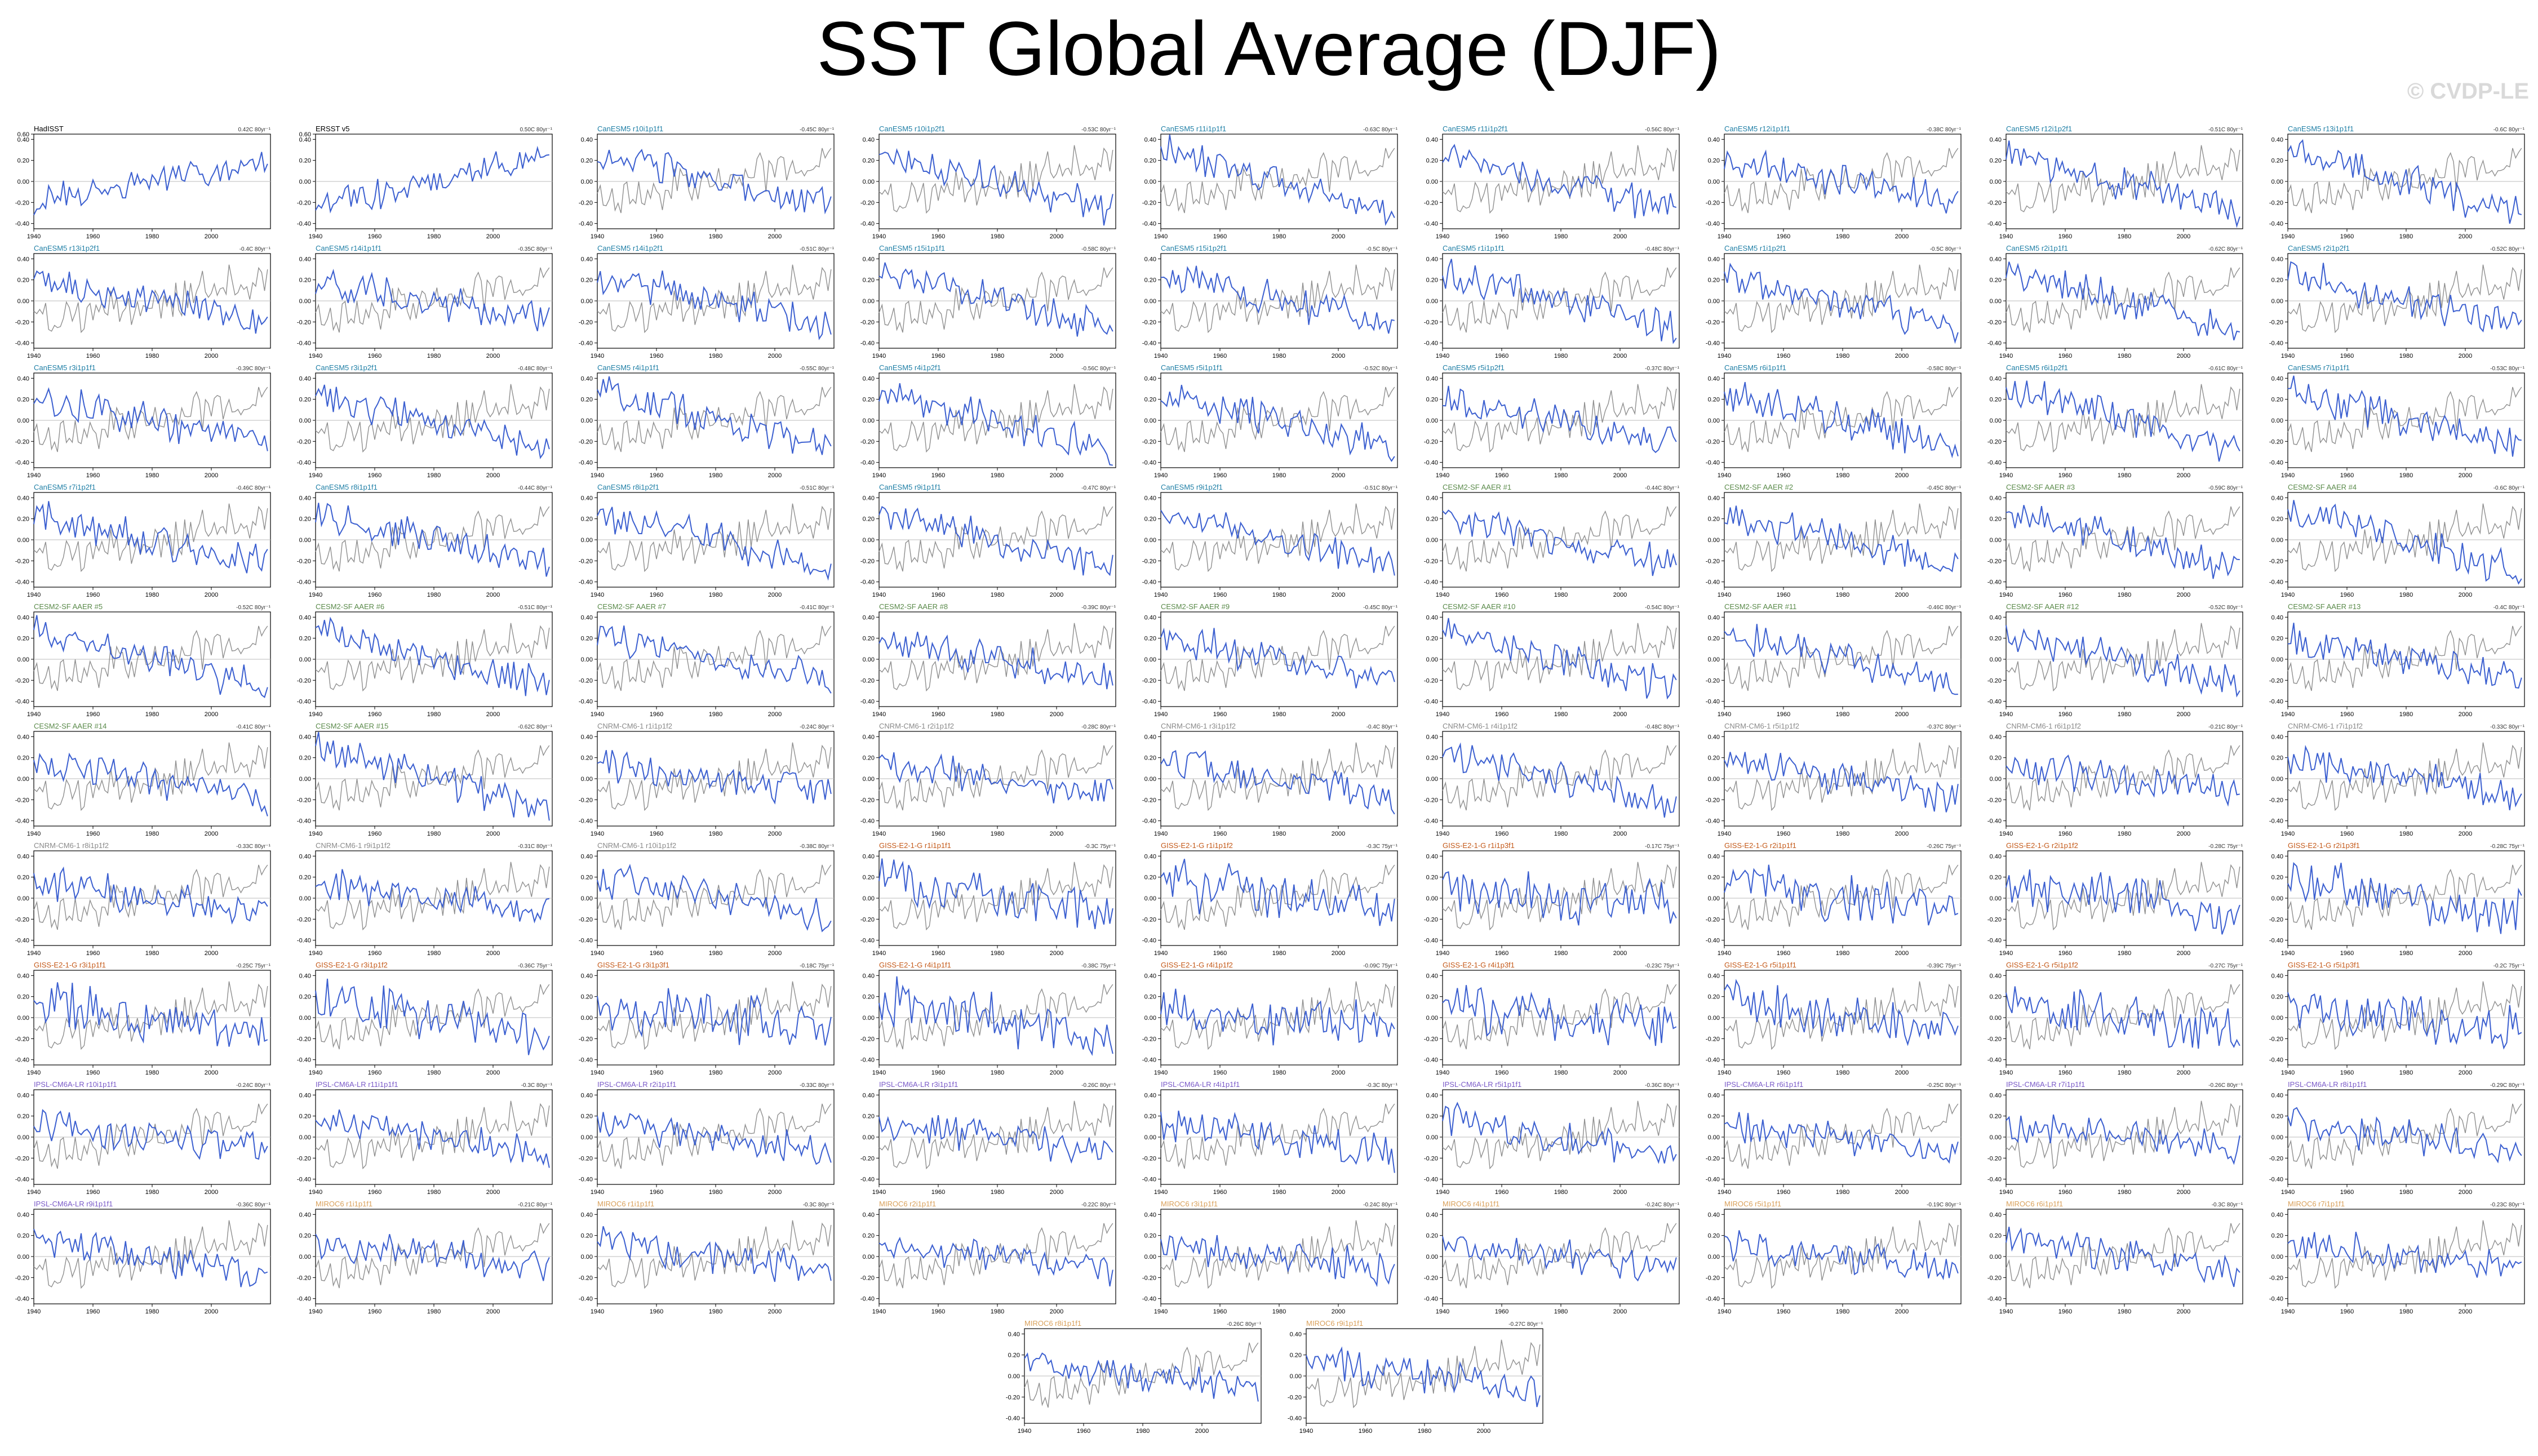  I want to click on panel-title: IPSL-CM6A-LR r5i1p1f1, so click(1482, 1084).